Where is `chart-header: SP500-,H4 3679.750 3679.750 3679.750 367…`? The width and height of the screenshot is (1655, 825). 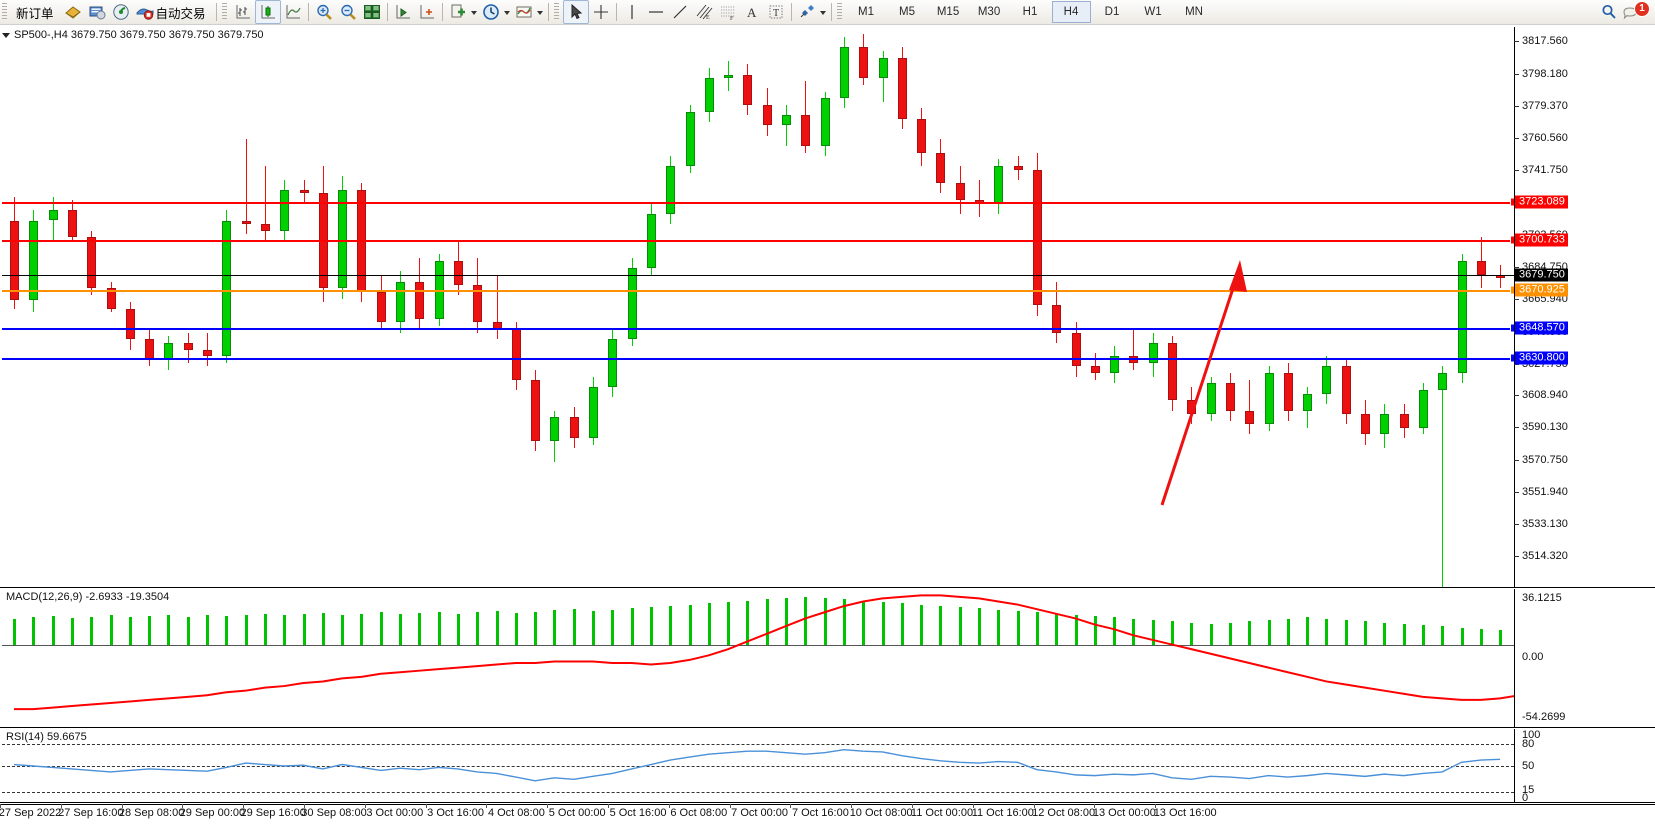
chart-header: SP500-,H4 3679.750 3679.750 3679.750 367… is located at coordinates (135, 35).